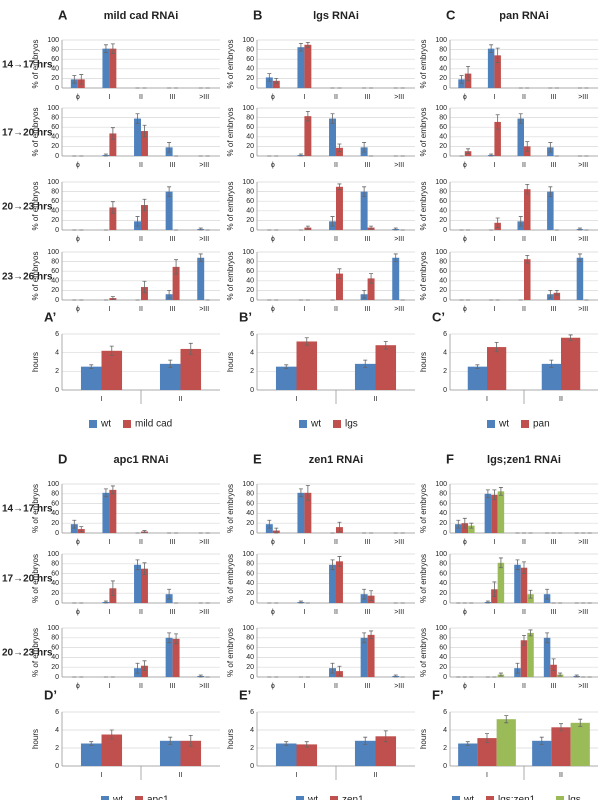 The width and height of the screenshot is (603, 800). Describe the element at coordinates (105, 798) in the screenshot. I see `legend-swatch` at that location.